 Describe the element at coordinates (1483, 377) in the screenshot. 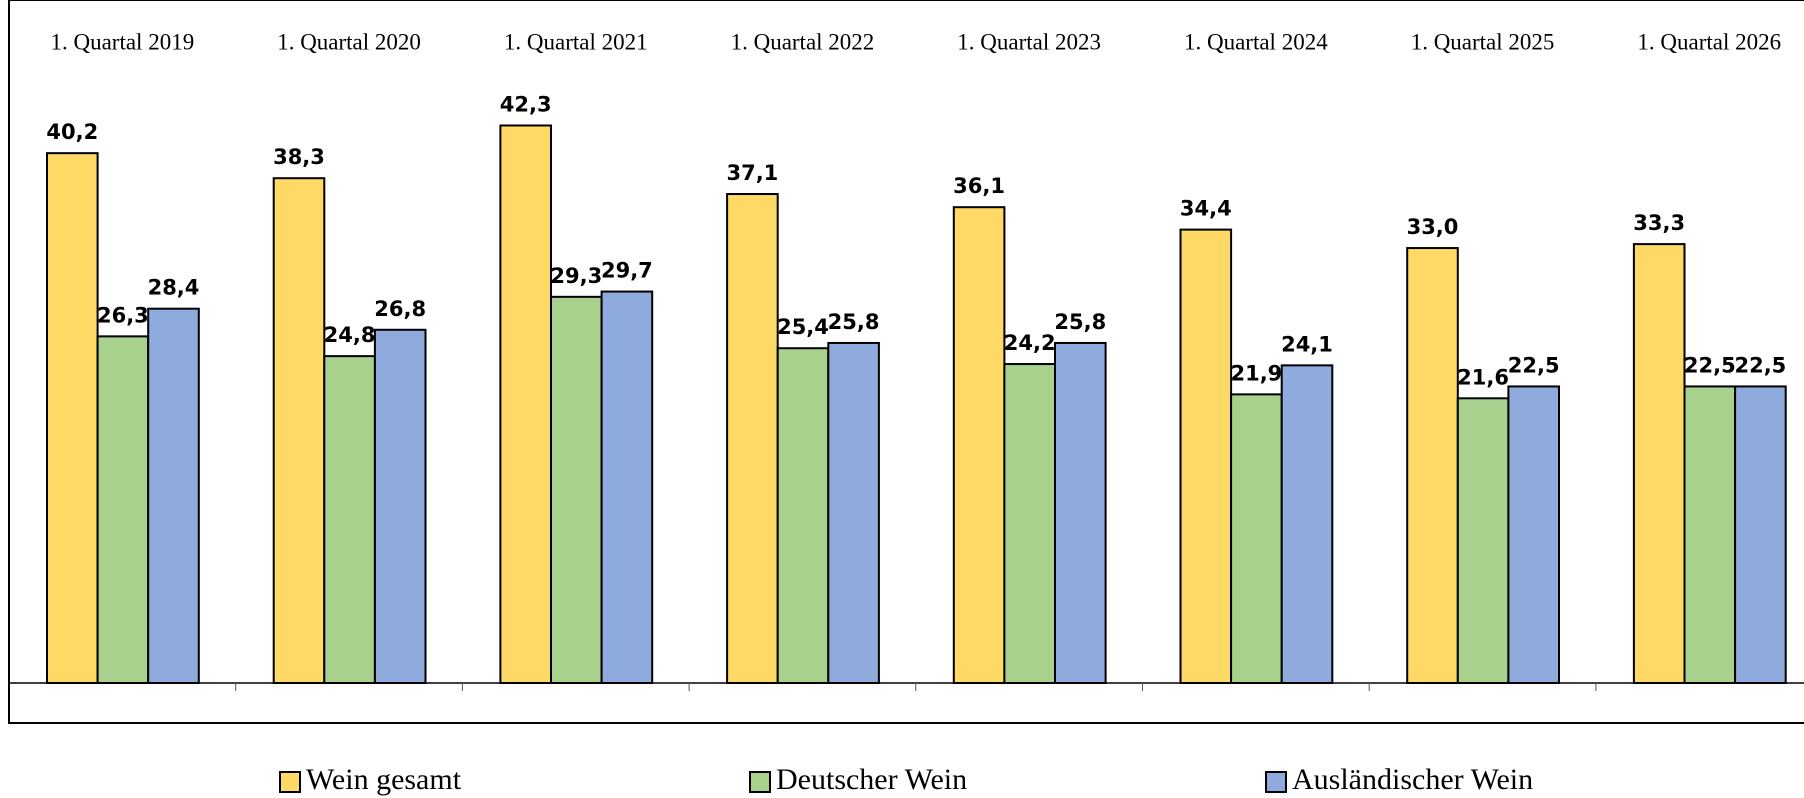

I see `value-label: 21,6` at that location.